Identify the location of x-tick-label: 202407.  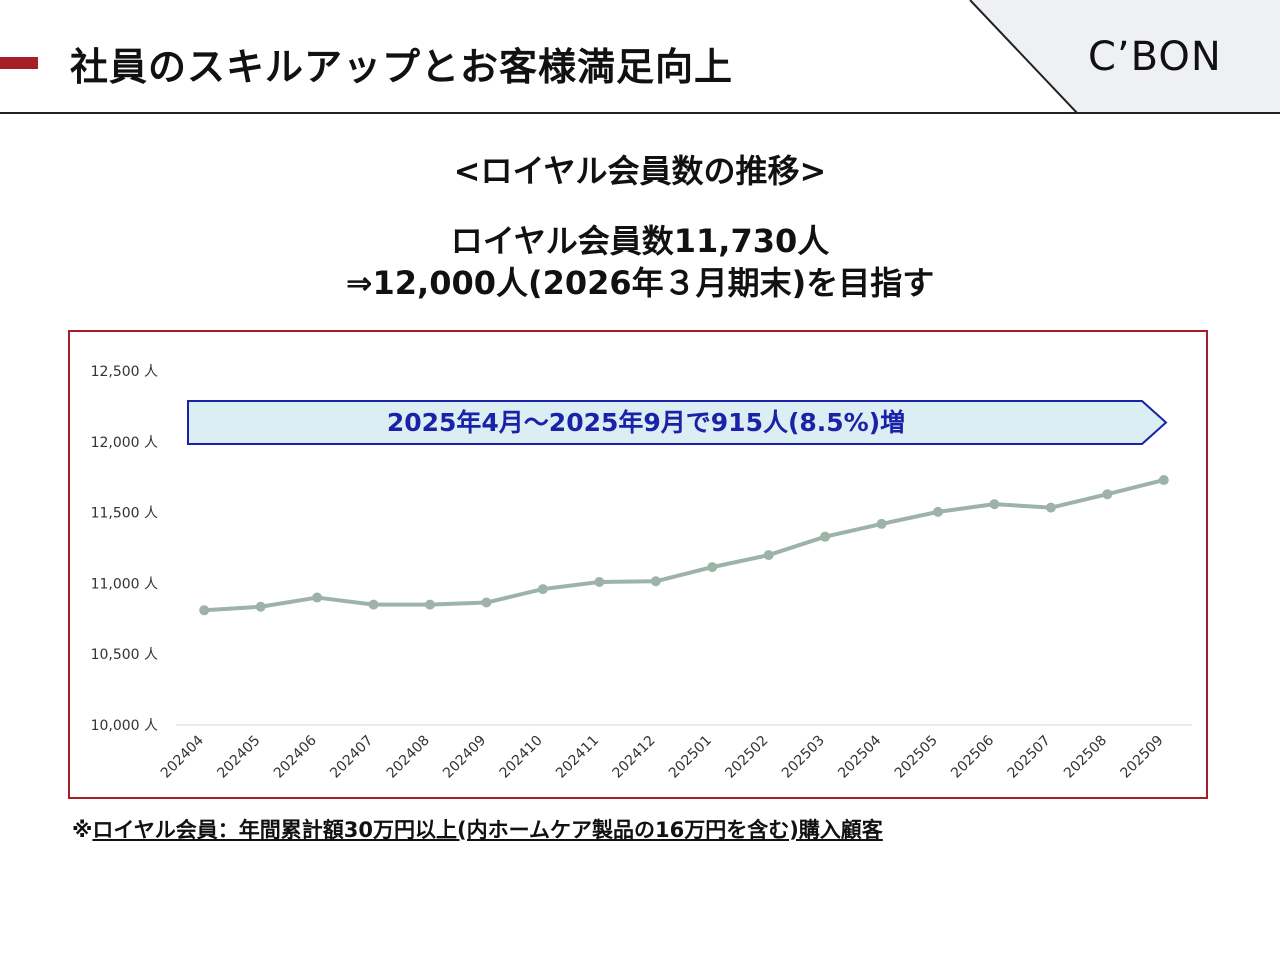
(351, 757).